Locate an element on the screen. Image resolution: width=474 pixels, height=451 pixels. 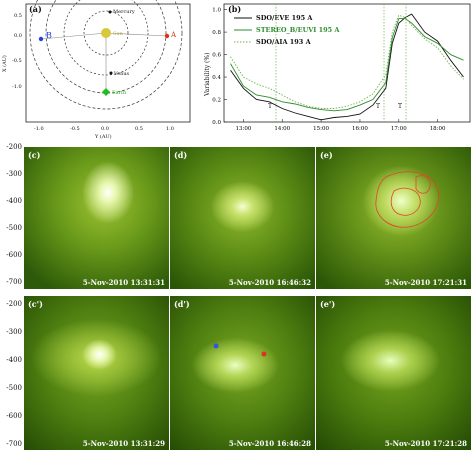
mercury-label: Mercury is located at coordinates (124, 12).